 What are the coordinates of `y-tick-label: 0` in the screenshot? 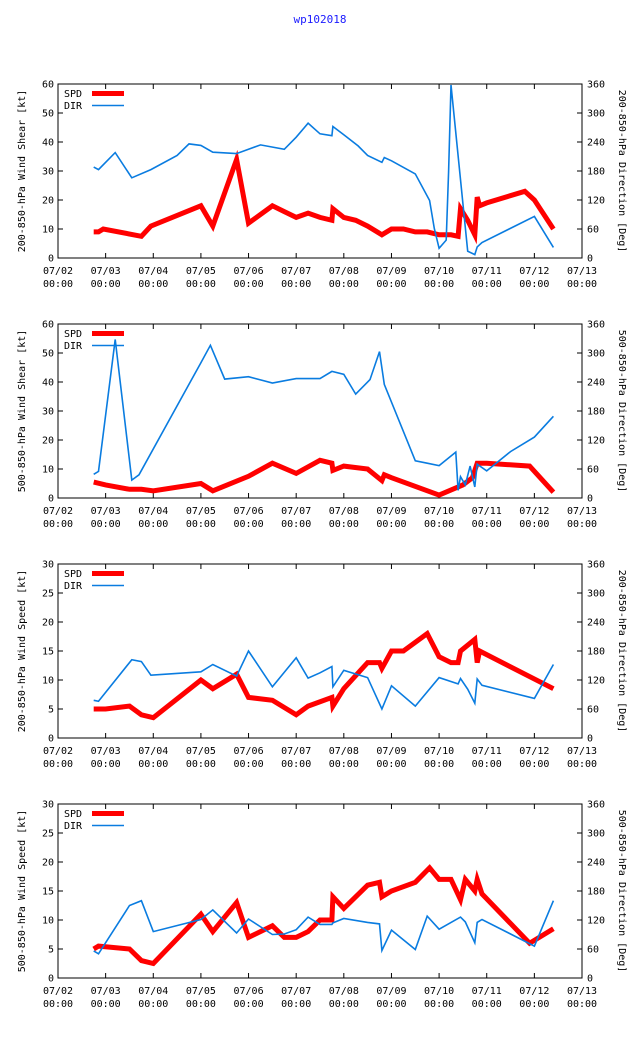 It's located at (51, 259).